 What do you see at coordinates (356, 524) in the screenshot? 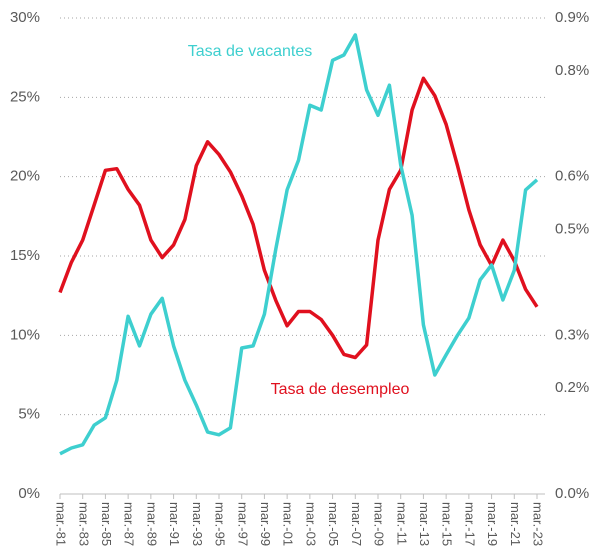
I see `x-tick-label: mar.-07` at bounding box center [356, 524].